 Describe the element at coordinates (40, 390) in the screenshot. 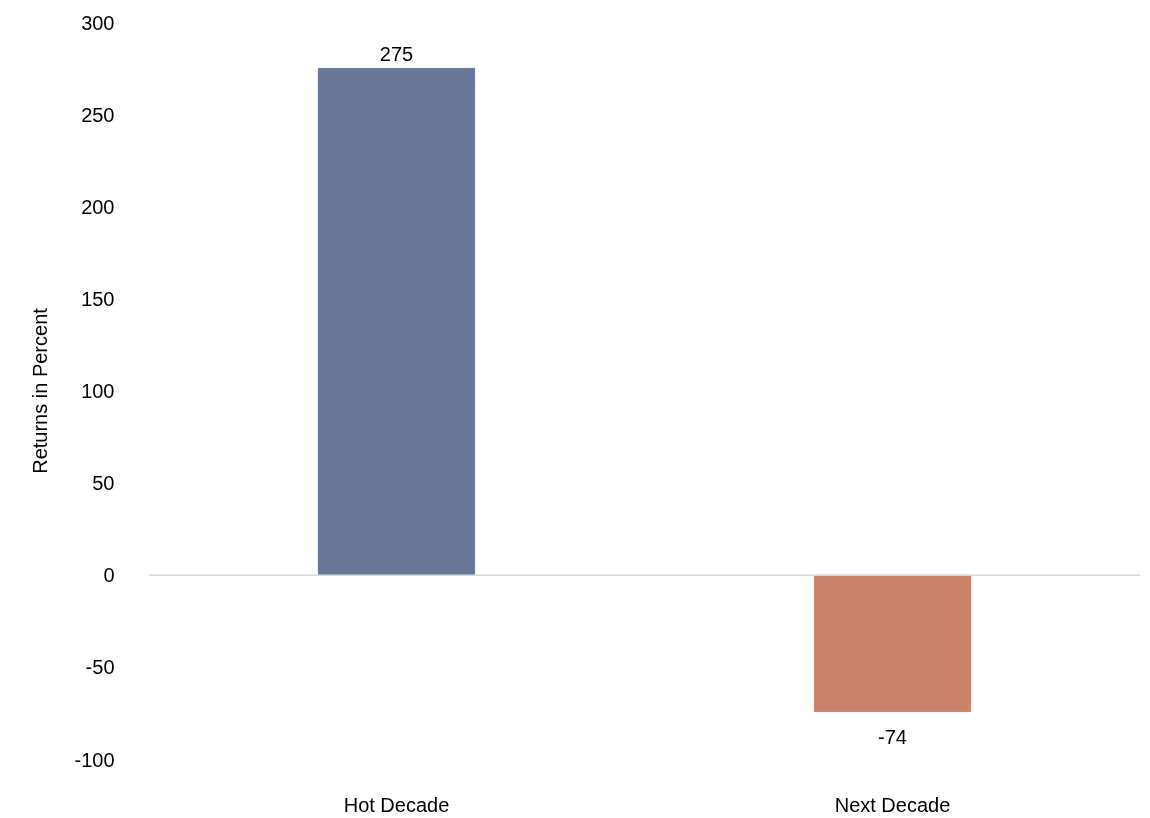

I see `y-axis-title: Returns in Percent` at that location.